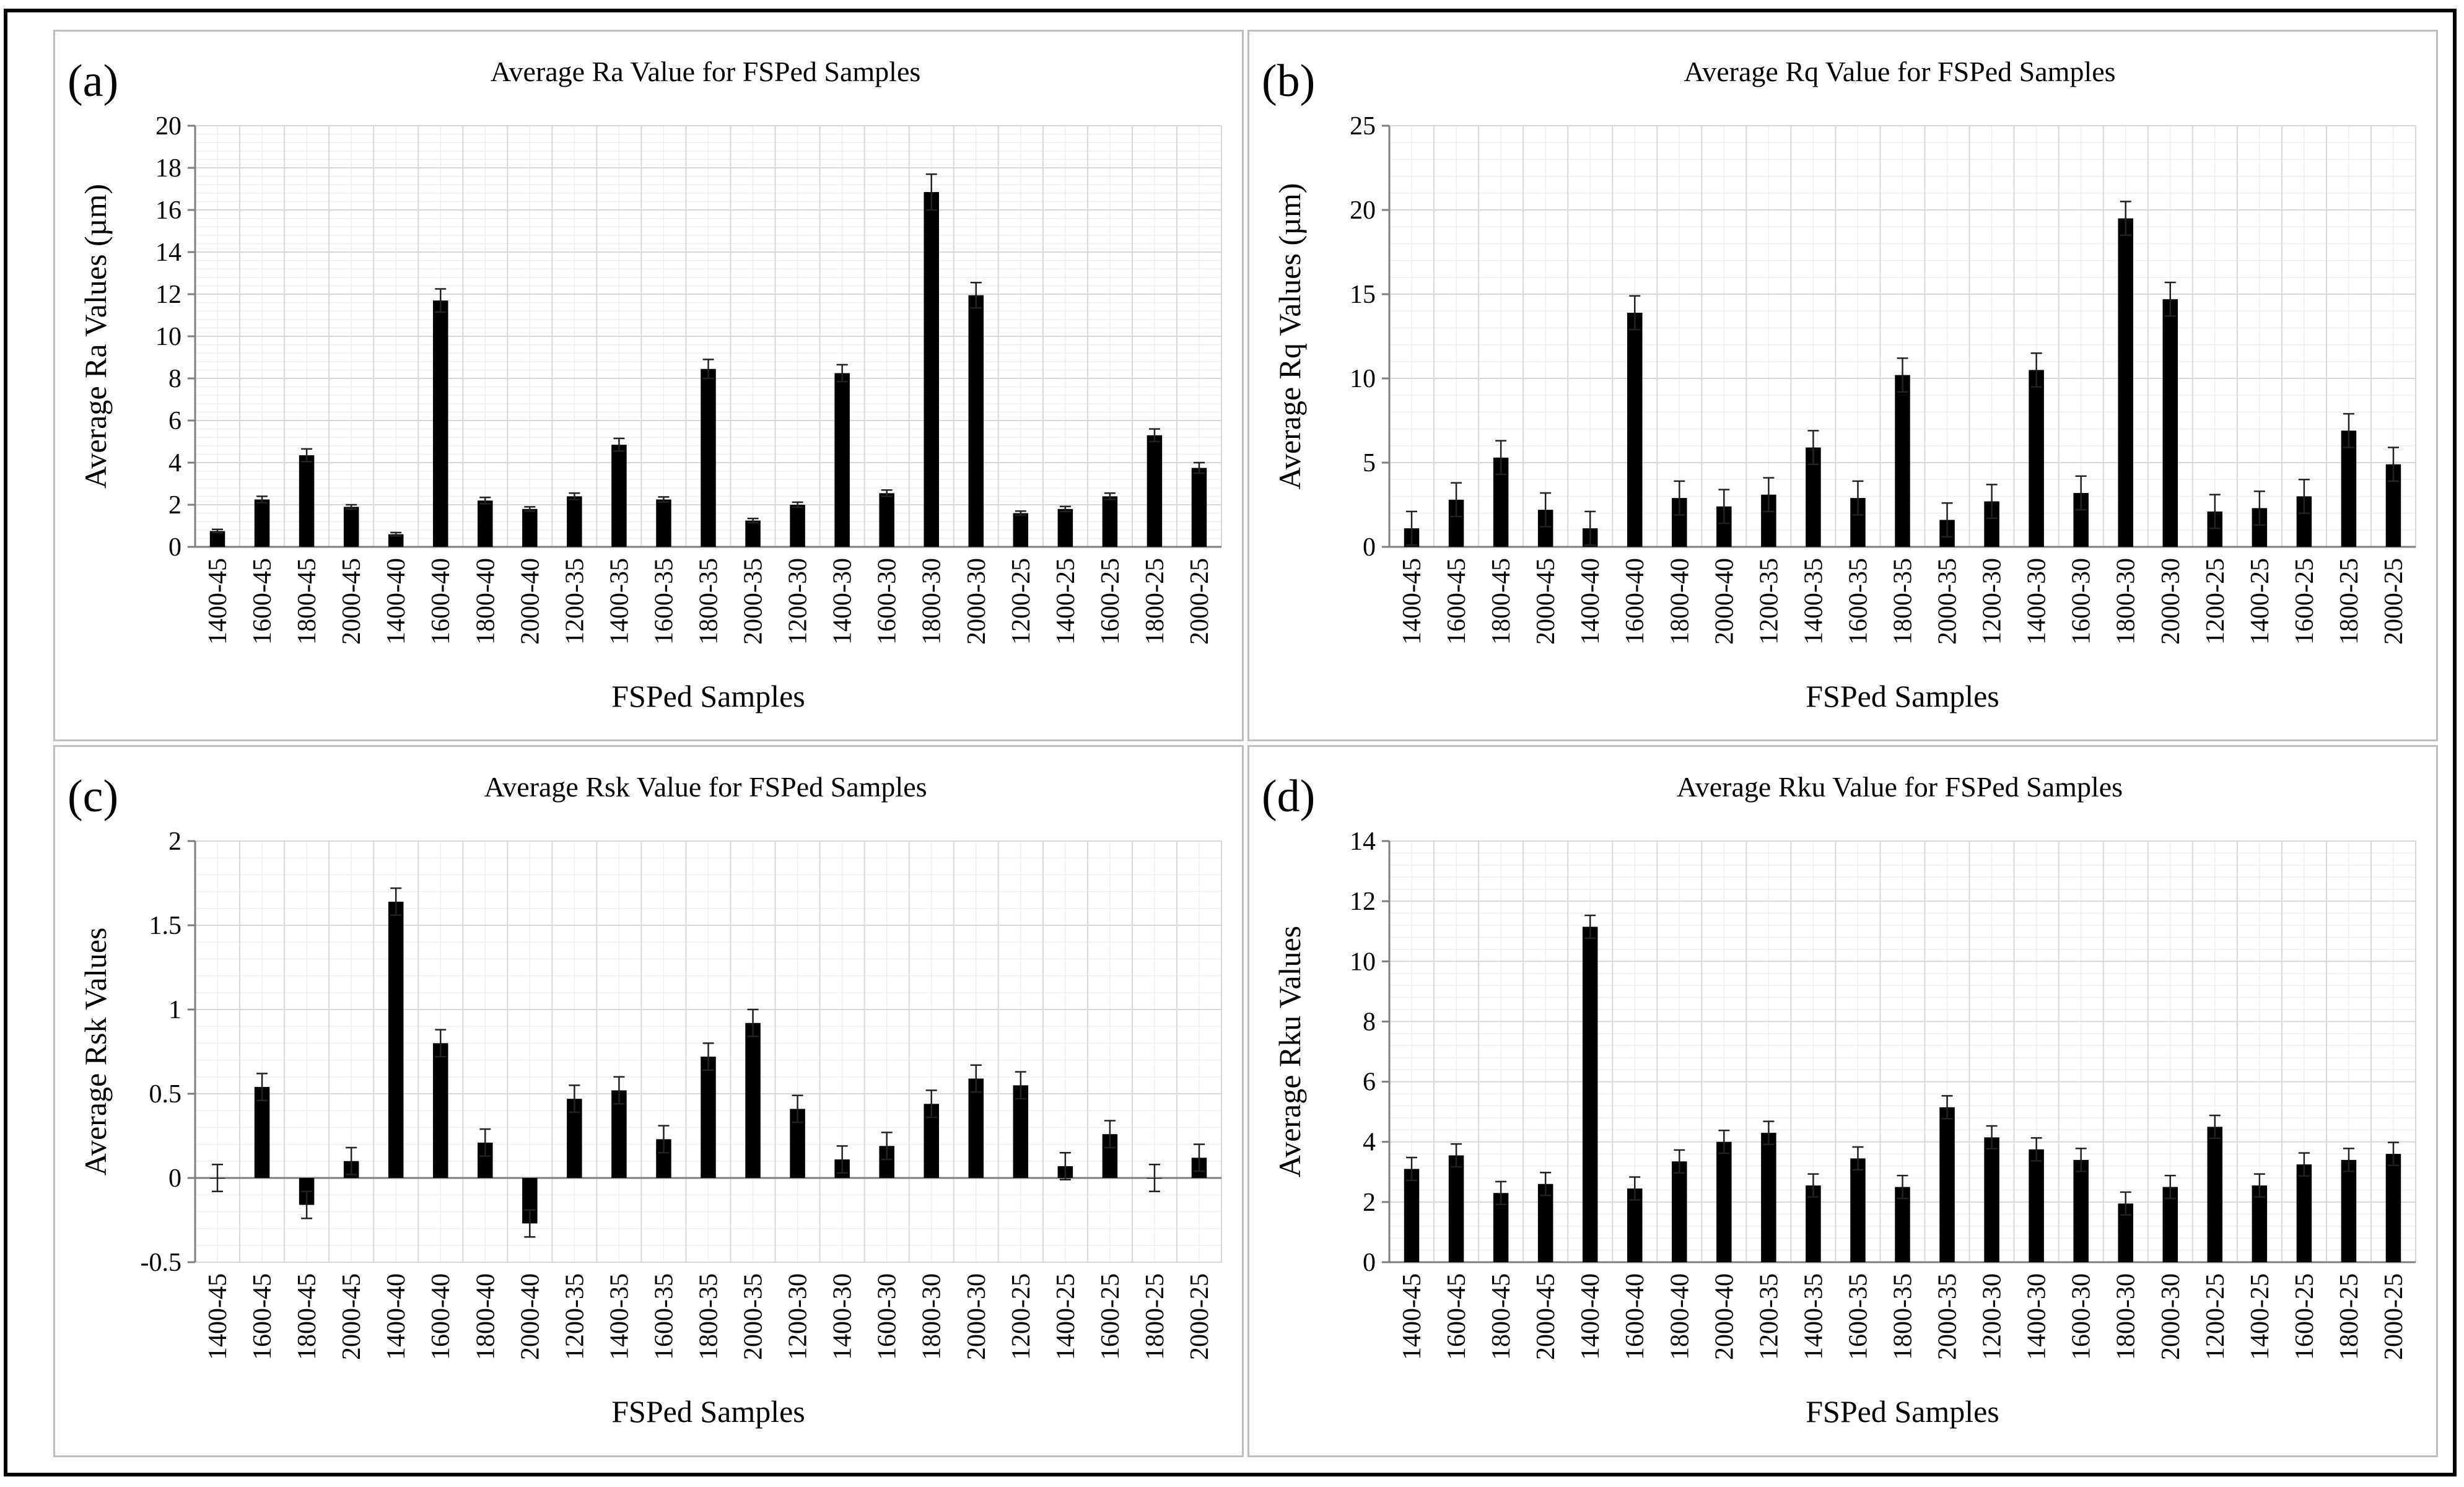 This screenshot has height=1487, width=2464. Describe the element at coordinates (1363, 295) in the screenshot. I see `y-tick-label: 15` at that location.